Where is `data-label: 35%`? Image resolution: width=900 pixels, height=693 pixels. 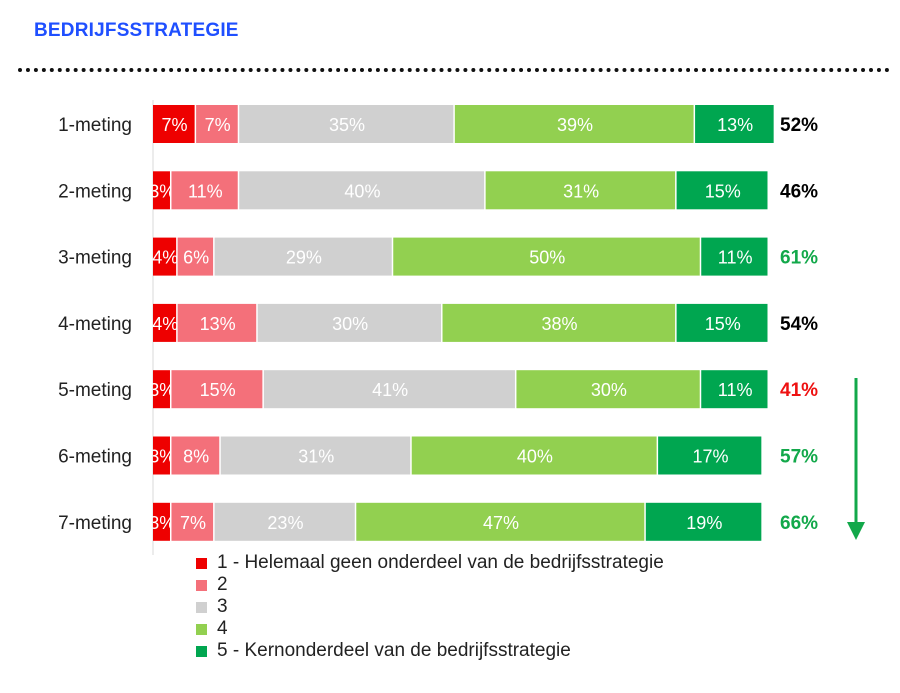
data-label: 35% is located at coordinates (347, 125).